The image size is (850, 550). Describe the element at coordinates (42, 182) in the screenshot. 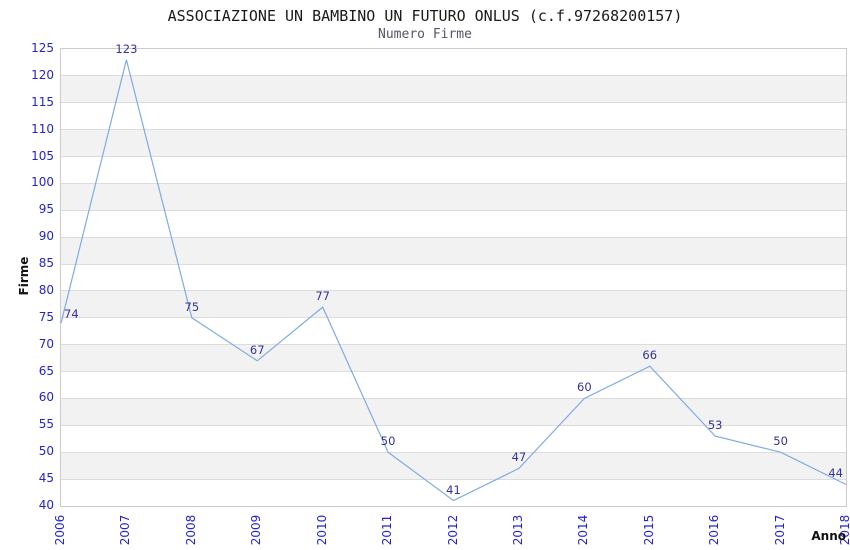

I see `y-axis-tick-label: 100` at that location.